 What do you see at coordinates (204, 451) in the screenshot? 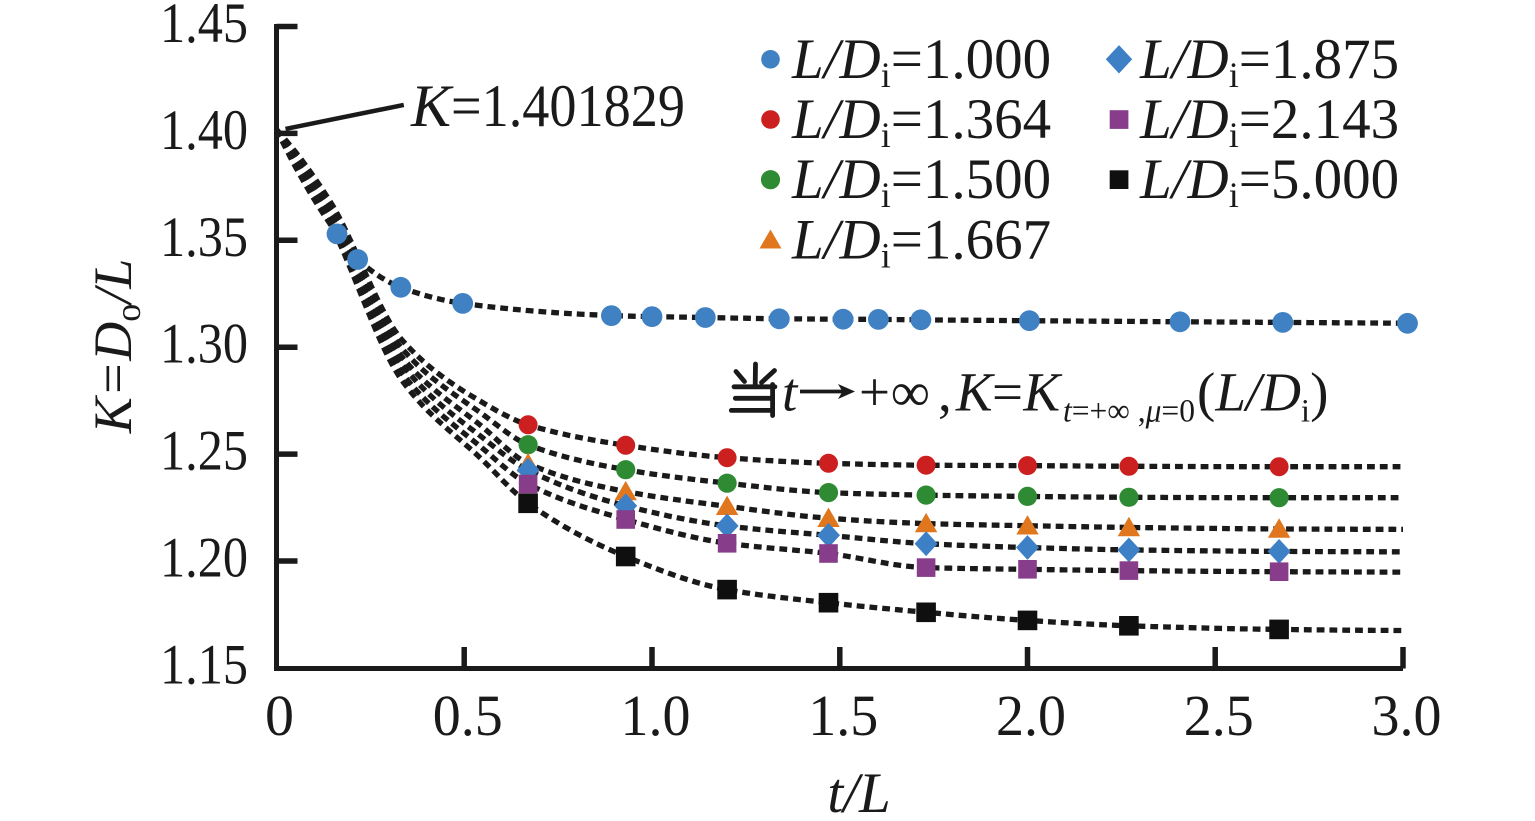
I see `svg-text: 1.25` at bounding box center [204, 451].